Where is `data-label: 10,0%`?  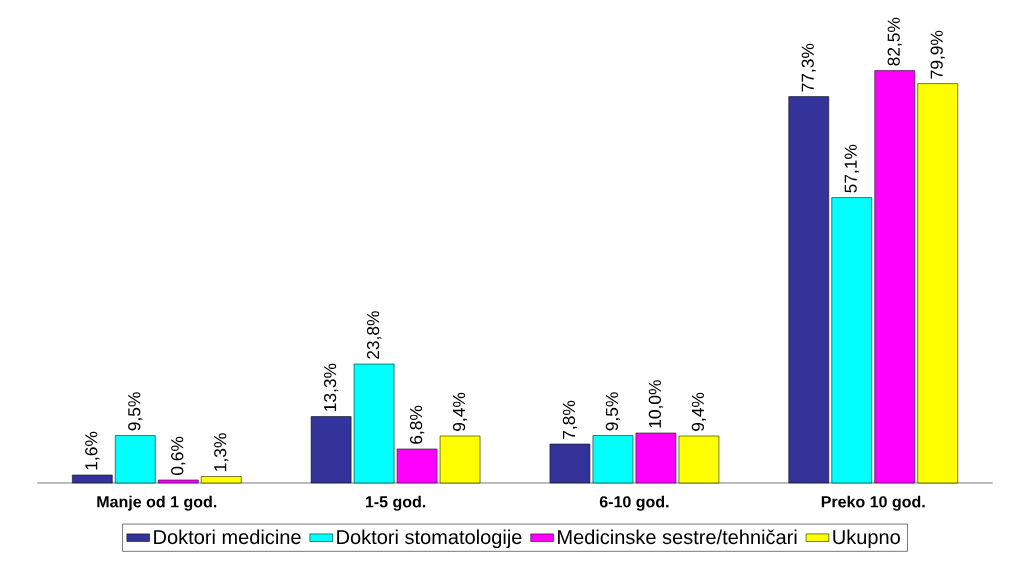
data-label: 10,0% is located at coordinates (656, 404).